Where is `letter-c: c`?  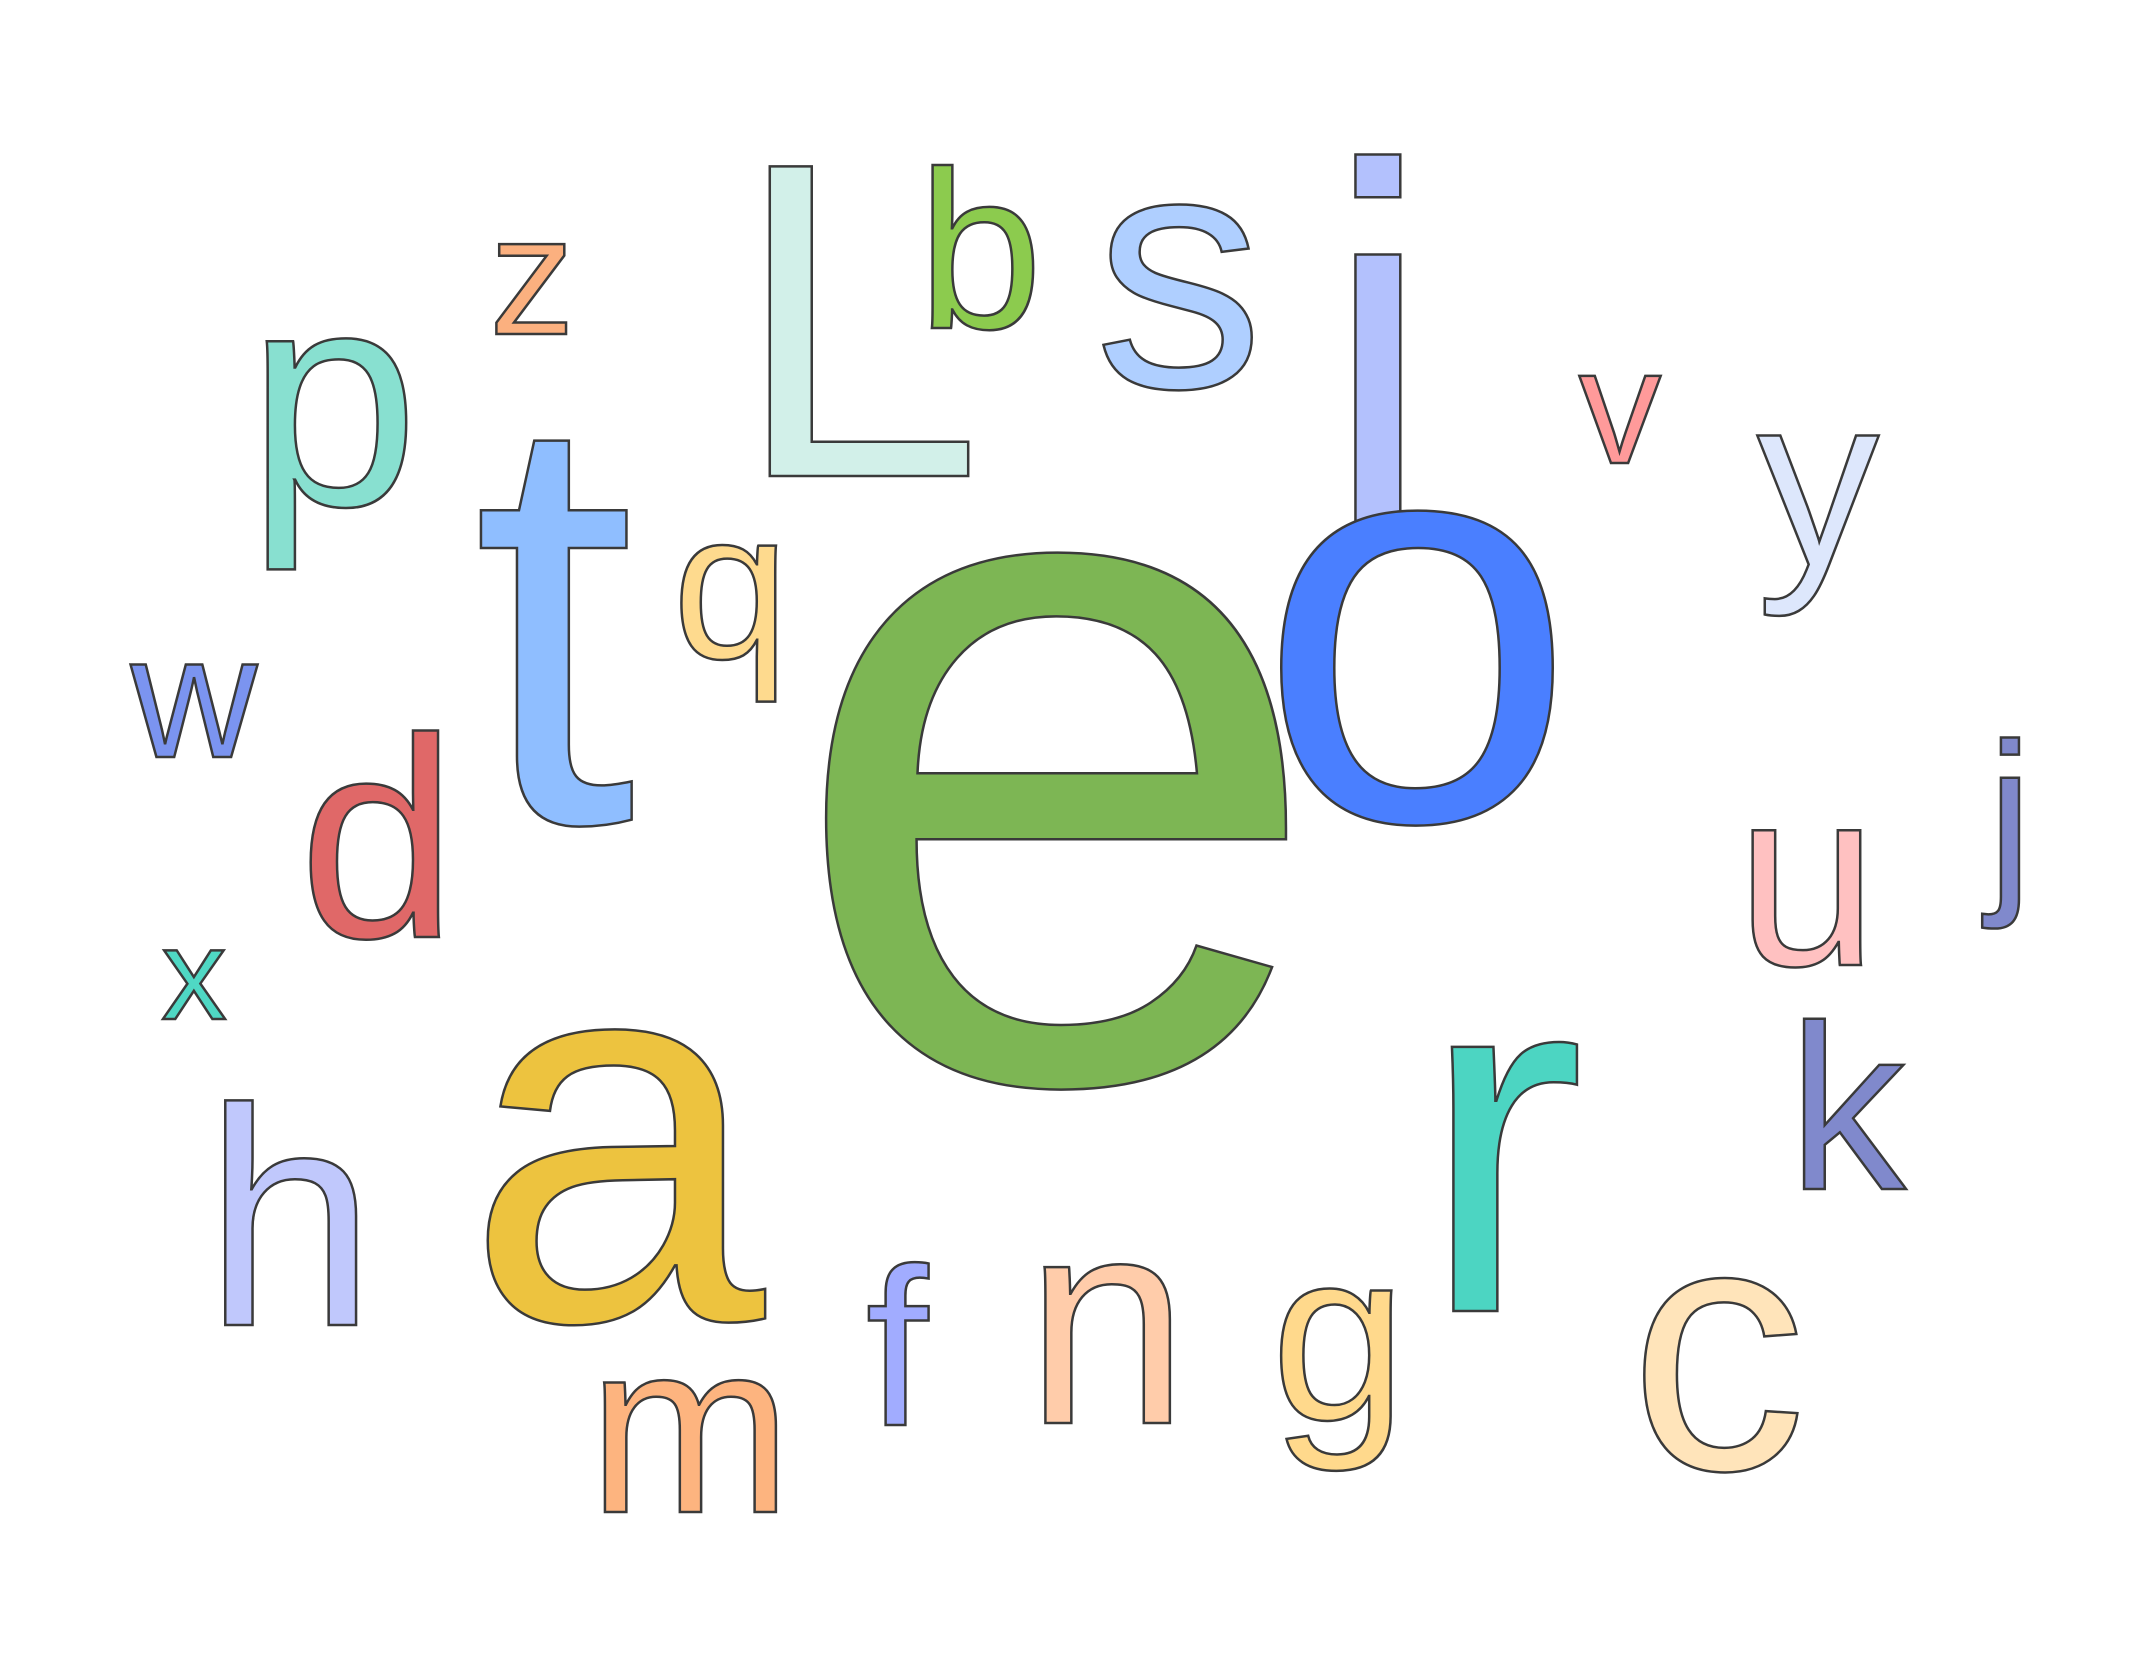
letter-c: c is located at coordinates (1718, 1347).